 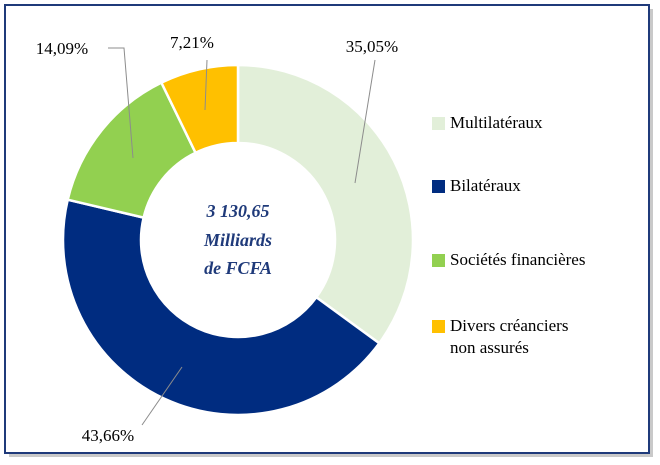 What do you see at coordinates (485, 185) in the screenshot?
I see `legend-label: Bilatéraux` at bounding box center [485, 185].